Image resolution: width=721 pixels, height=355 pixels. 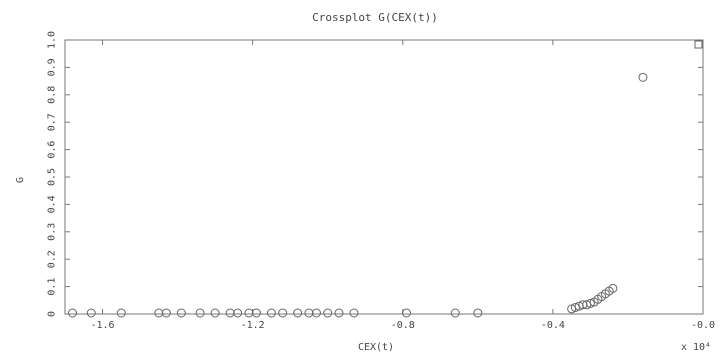 I want to click on y-tick-label: 0.8, so click(x=52, y=95).